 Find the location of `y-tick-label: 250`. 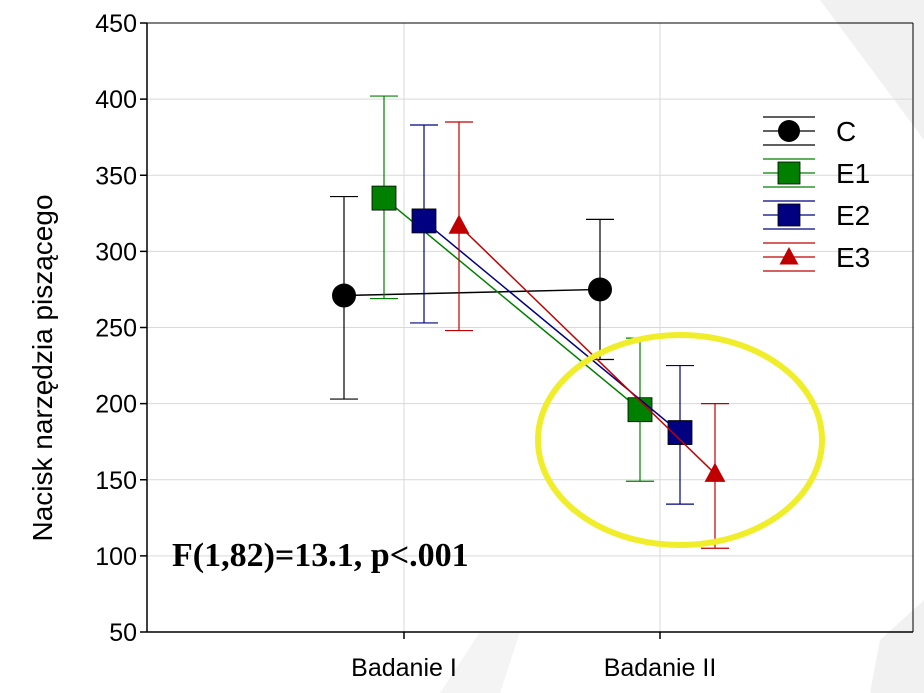

y-tick-label: 250 is located at coordinates (116, 329).